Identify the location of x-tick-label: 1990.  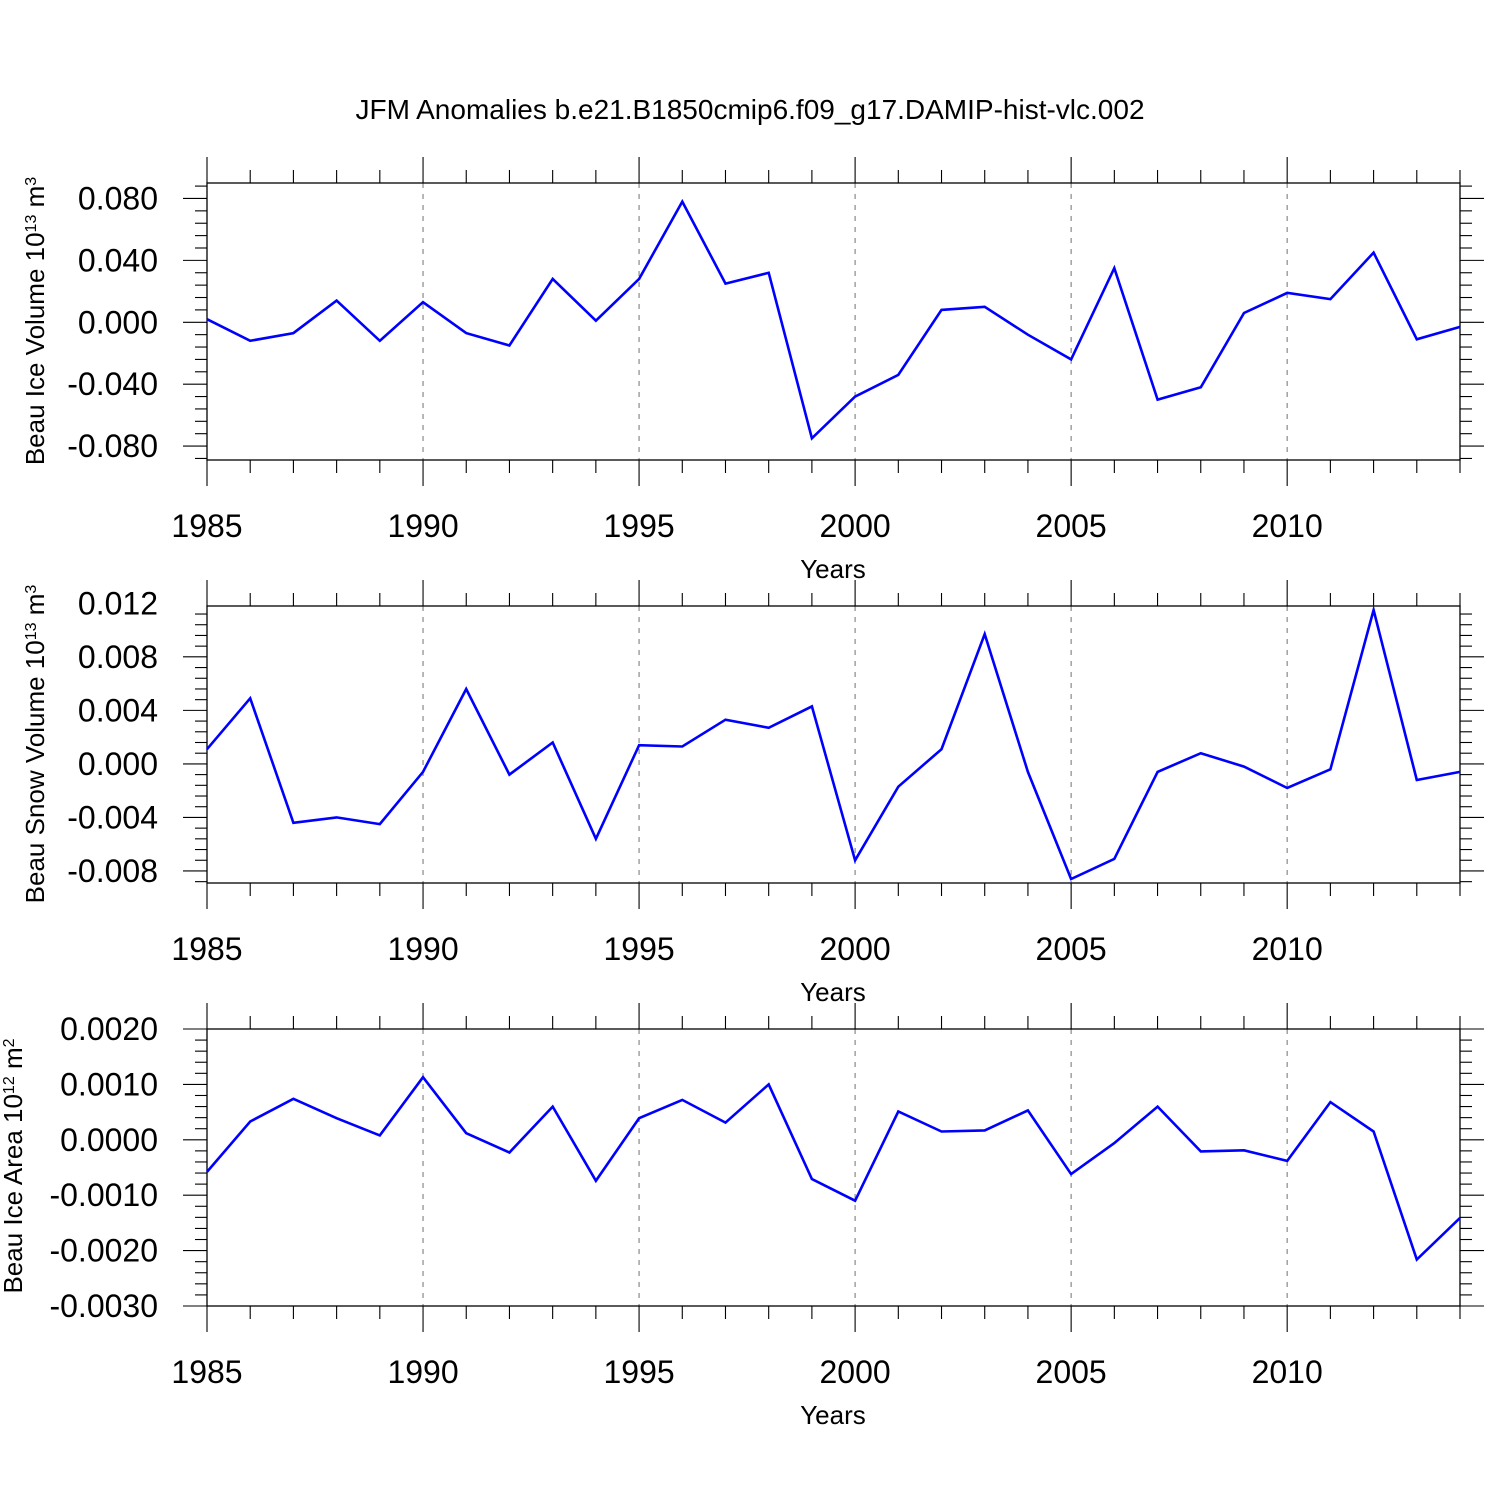
(422, 526).